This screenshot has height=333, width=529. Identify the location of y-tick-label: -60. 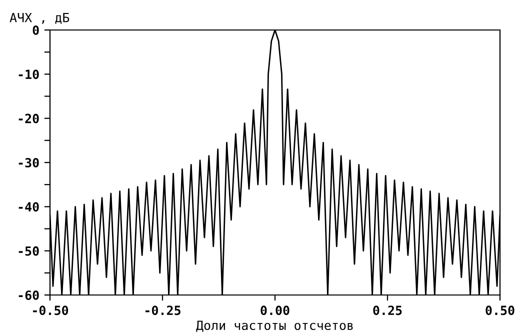
(28, 295).